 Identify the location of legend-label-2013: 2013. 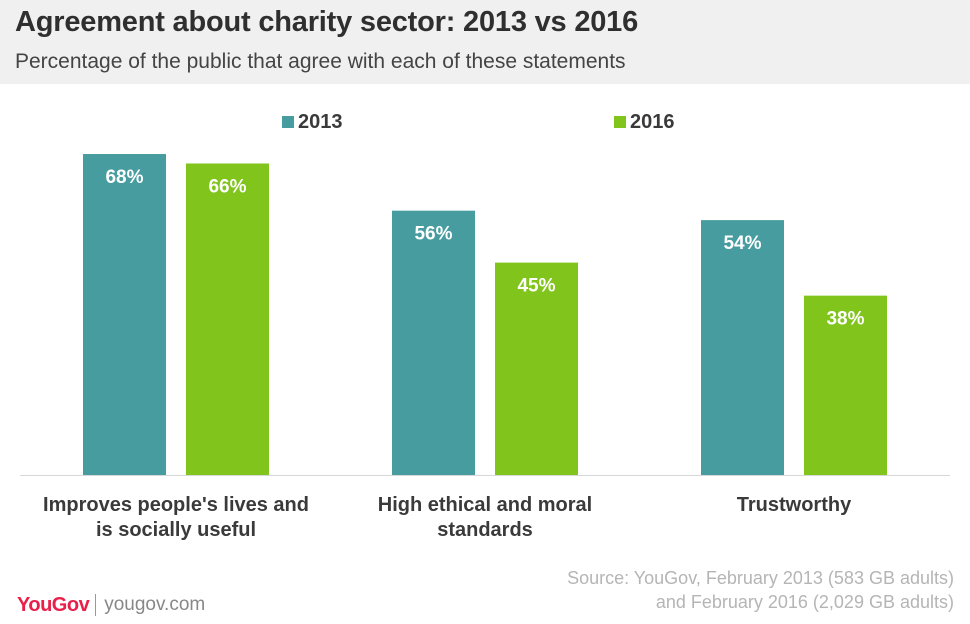
(320, 122).